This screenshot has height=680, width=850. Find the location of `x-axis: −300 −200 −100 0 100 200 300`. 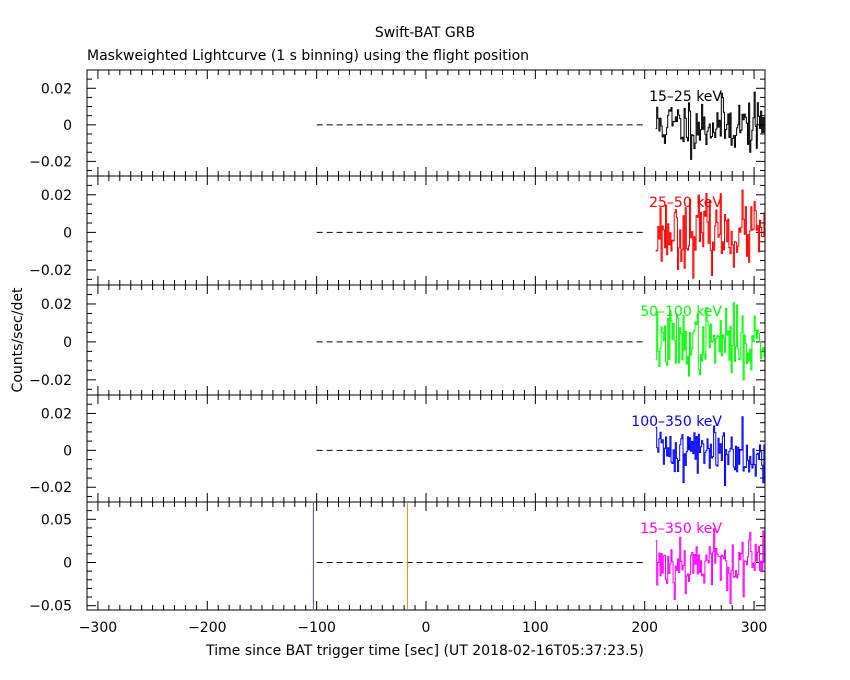

x-axis: −300 −200 −100 0 100 200 300 is located at coordinates (423, 628).